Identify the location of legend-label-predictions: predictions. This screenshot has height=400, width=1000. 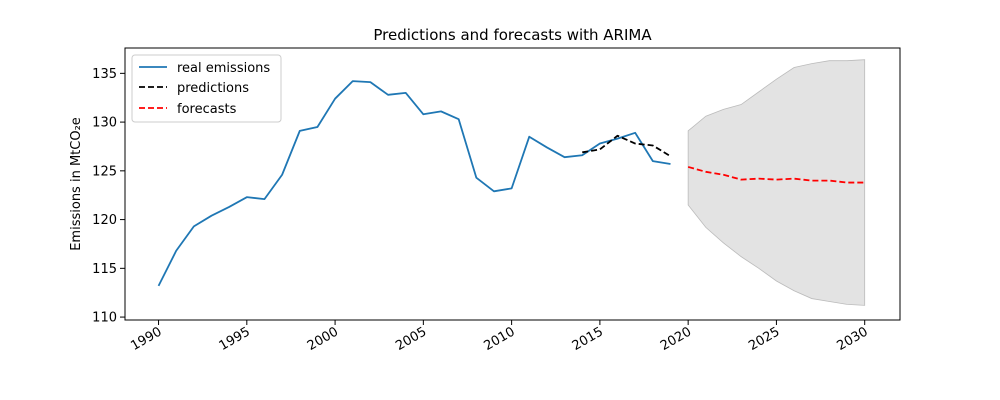
(213, 88).